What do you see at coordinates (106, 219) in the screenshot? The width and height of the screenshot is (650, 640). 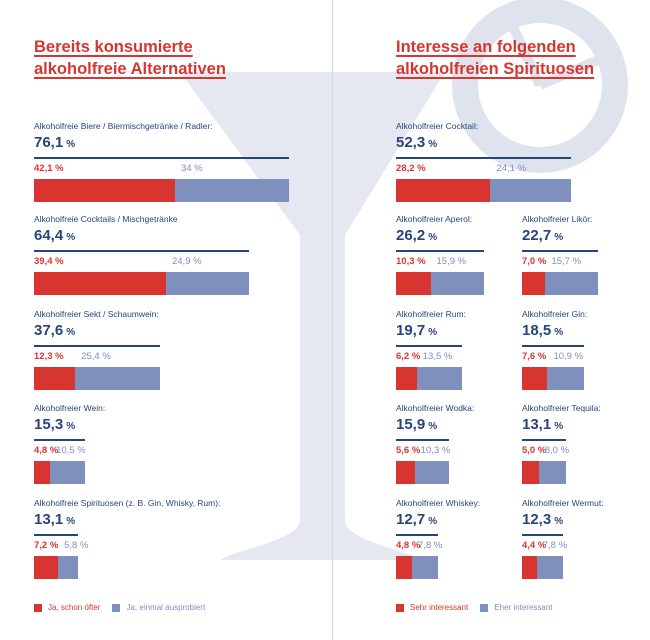 I see `category-label: Alkoholfreie Cocktails / Mischgetränke` at bounding box center [106, 219].